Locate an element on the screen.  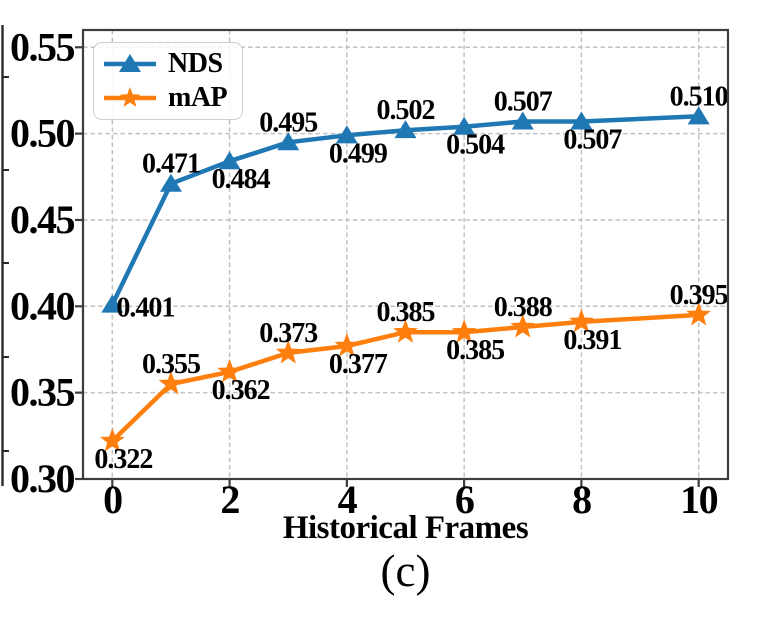
map-value-label: 0.388 is located at coordinates (523, 307).